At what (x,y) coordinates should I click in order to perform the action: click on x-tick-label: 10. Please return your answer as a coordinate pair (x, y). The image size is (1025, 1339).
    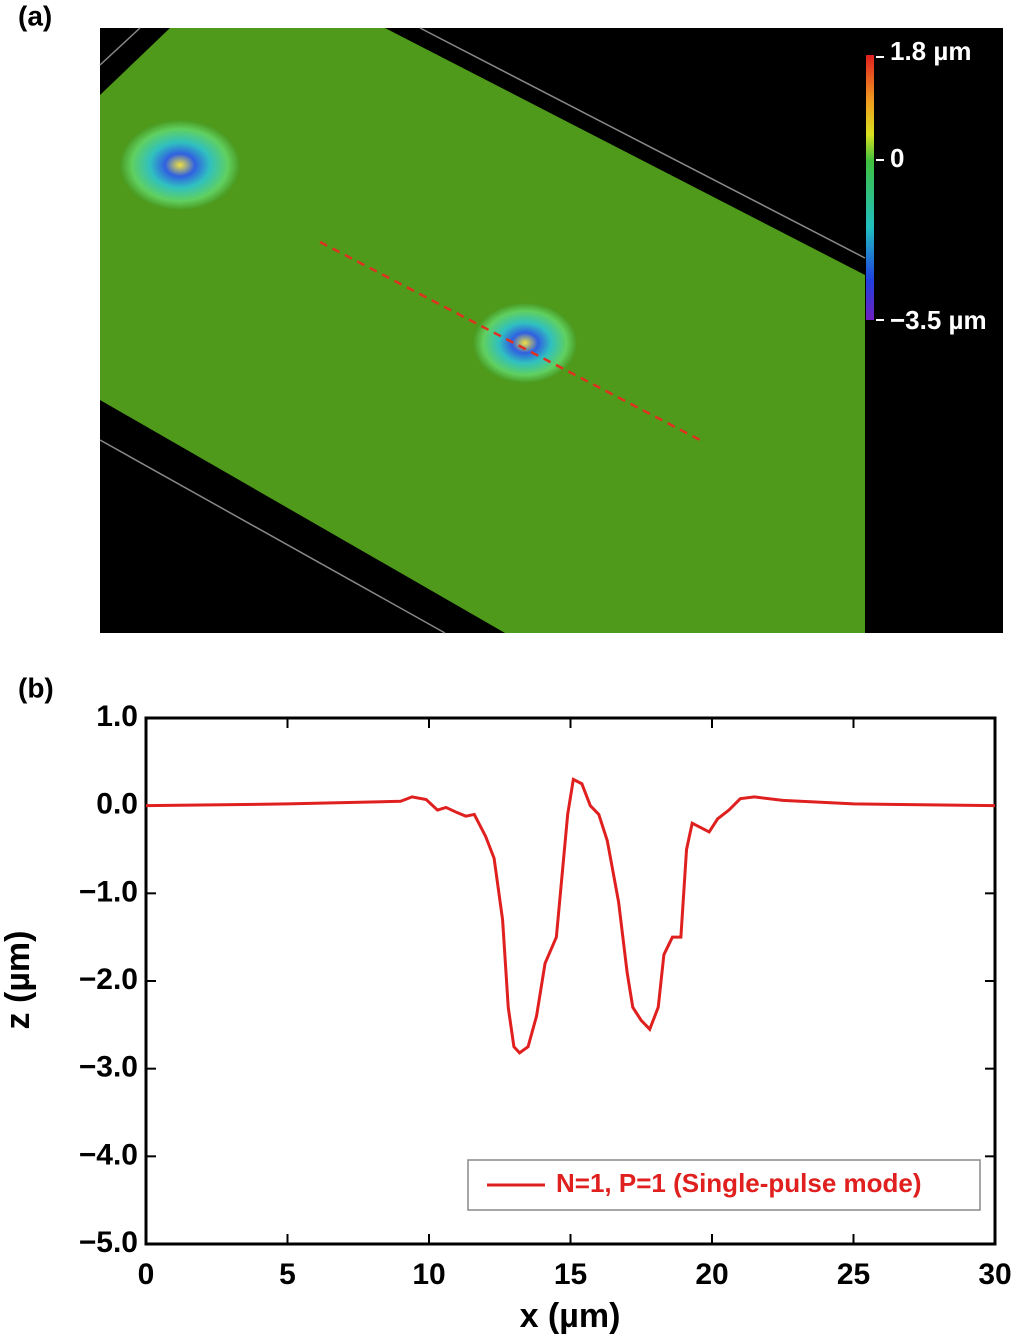
    Looking at the image, I should click on (428, 1274).